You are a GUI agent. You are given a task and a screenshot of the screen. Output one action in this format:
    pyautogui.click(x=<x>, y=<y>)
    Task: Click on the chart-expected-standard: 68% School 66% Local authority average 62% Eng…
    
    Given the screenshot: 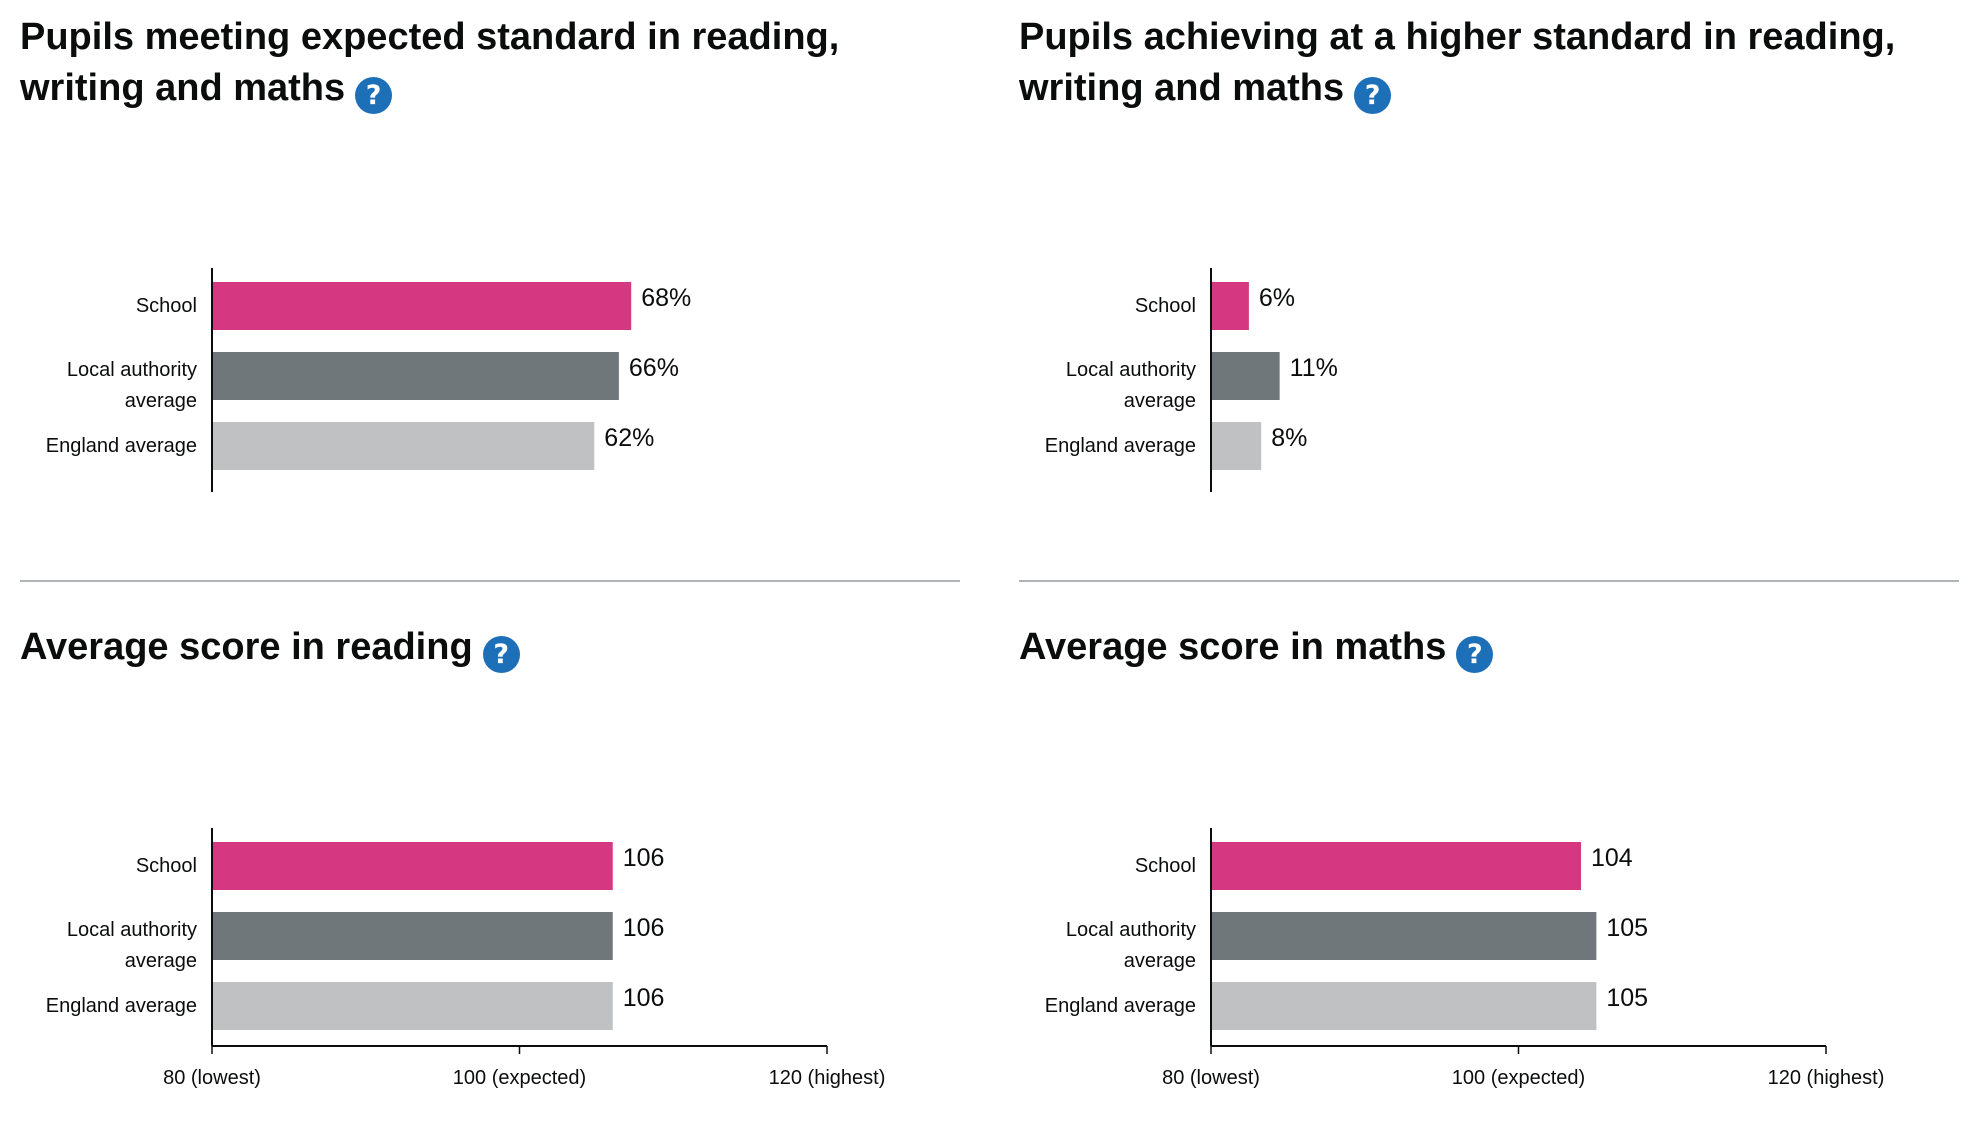 What is the action you would take?
    pyautogui.click(x=368, y=380)
    